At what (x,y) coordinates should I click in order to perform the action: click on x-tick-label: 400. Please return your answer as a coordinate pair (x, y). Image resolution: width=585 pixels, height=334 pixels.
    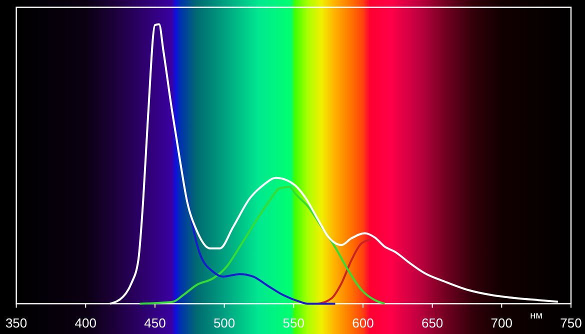
    Looking at the image, I should click on (85, 323).